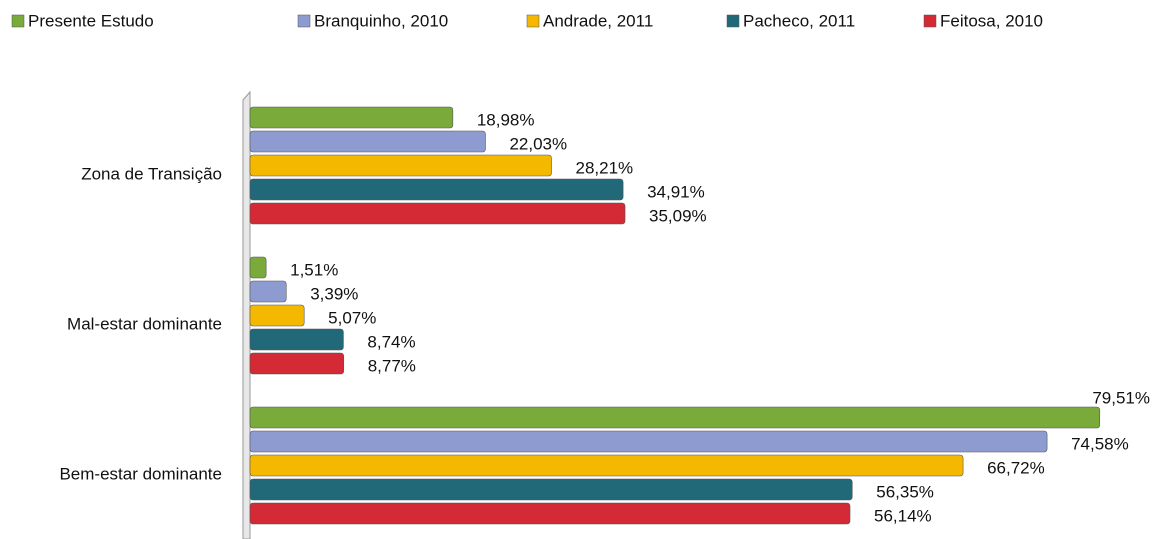  What do you see at coordinates (334, 293) in the screenshot?
I see `value-label: 3,39%` at bounding box center [334, 293].